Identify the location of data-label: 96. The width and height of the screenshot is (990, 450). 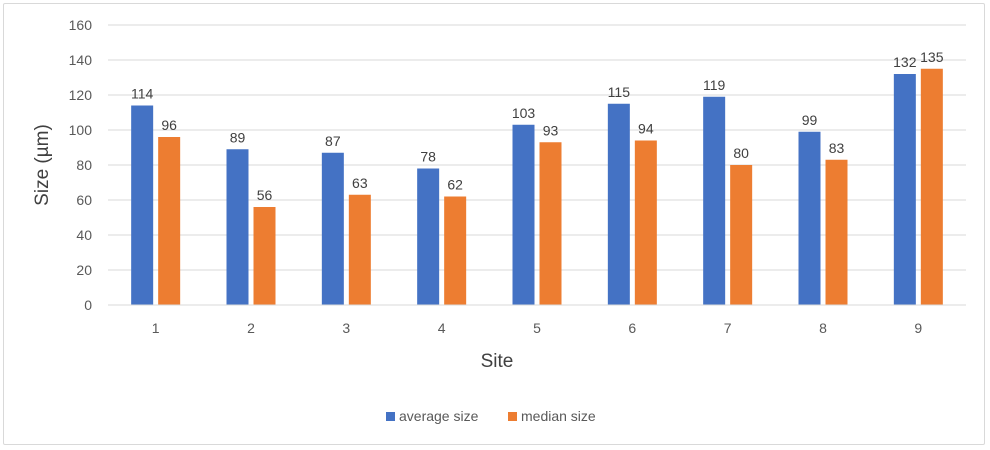
(169, 125).